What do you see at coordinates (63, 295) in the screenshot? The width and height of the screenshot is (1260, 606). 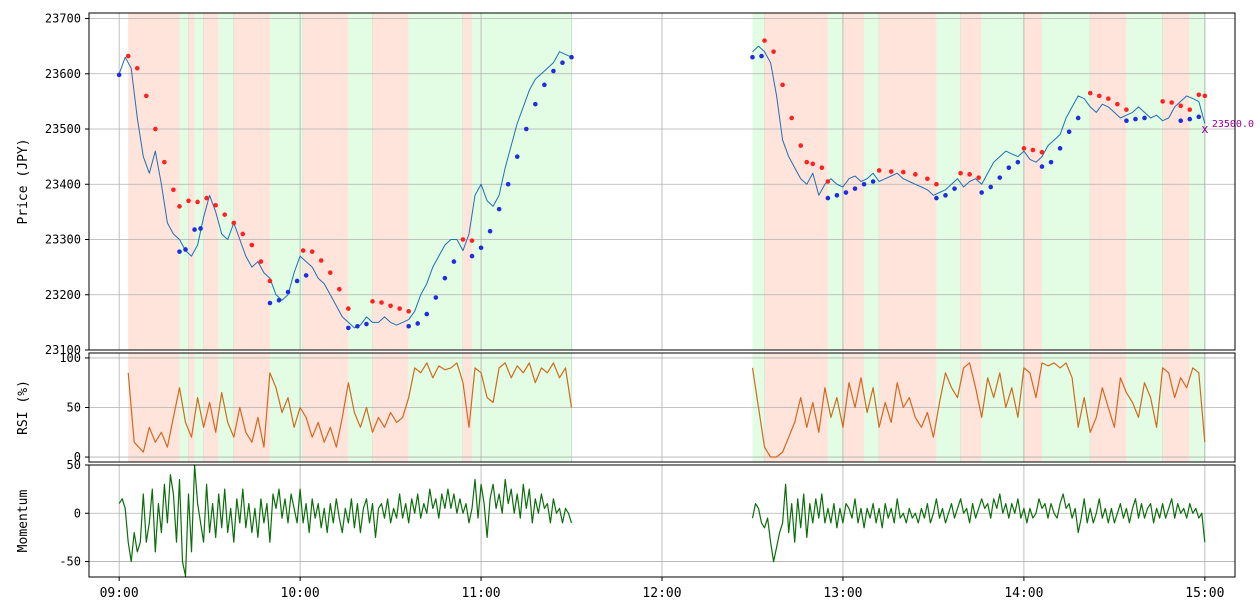 I see `ytick-label-price: 23200` at bounding box center [63, 295].